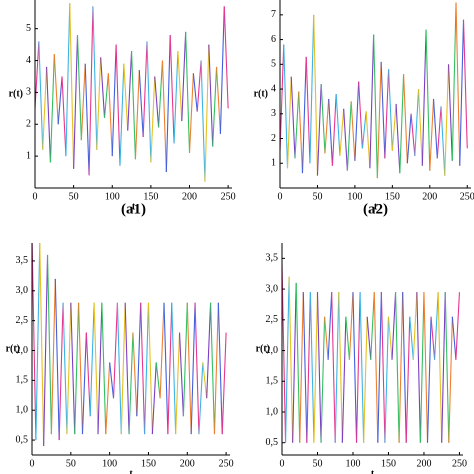  What do you see at coordinates (376, 206) in the screenshot?
I see `x-axis-label: t` at bounding box center [376, 206].